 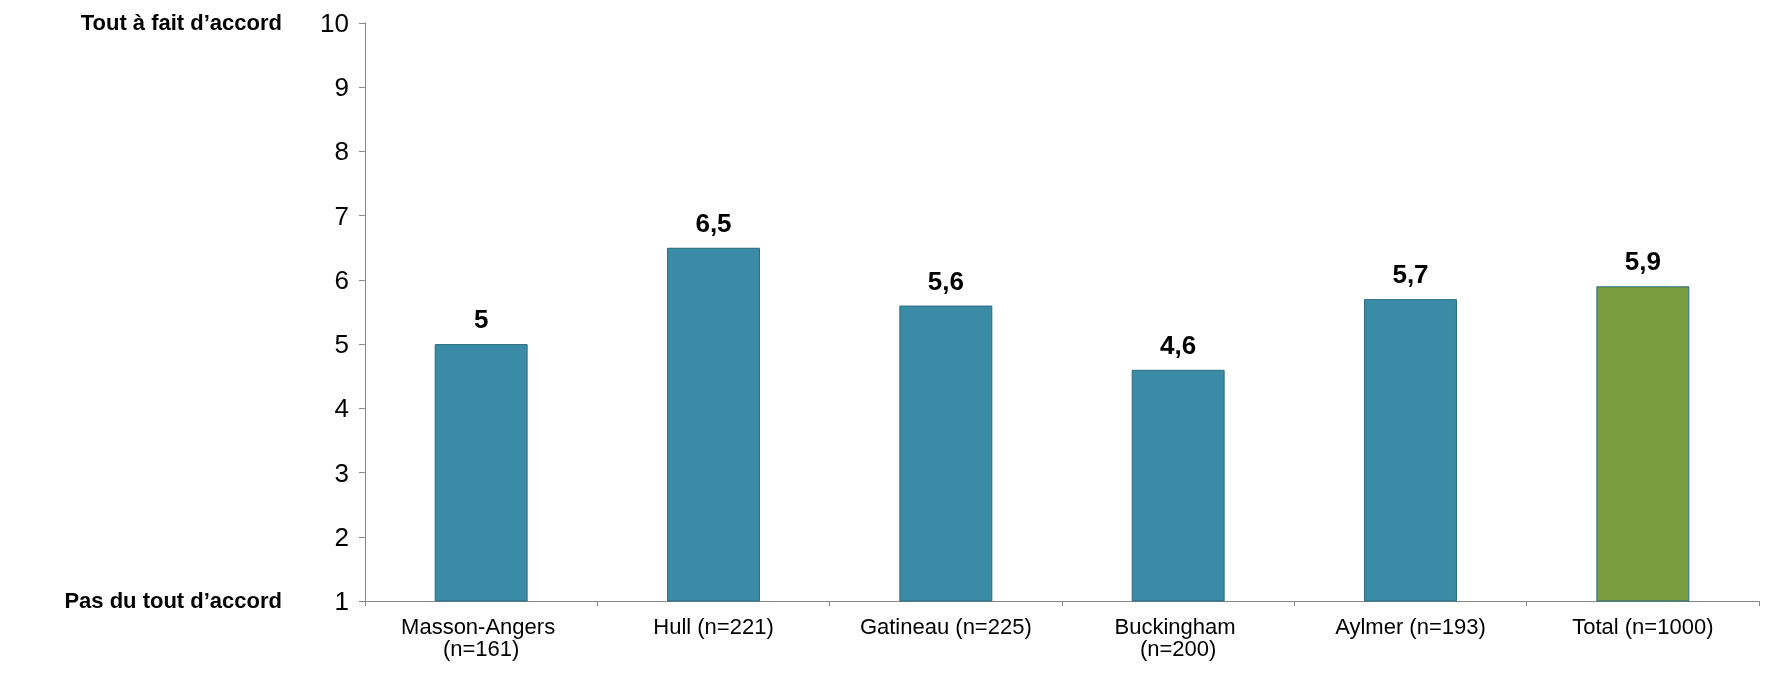 I want to click on data-label: 5,9, so click(x=1642, y=261).